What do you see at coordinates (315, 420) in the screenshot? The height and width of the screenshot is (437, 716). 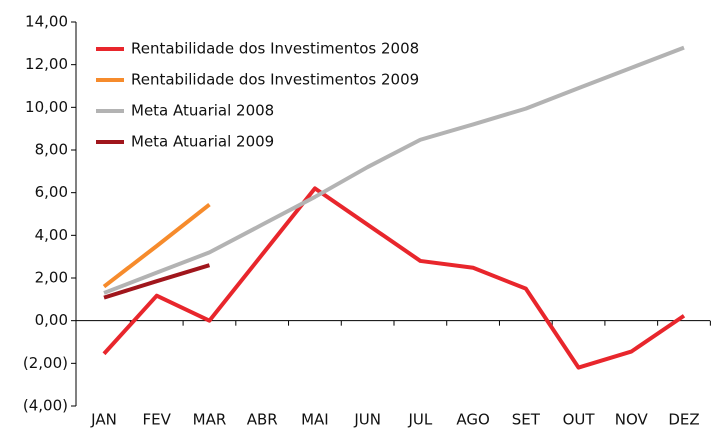 I see `x-tick-label: MAI` at bounding box center [315, 420].